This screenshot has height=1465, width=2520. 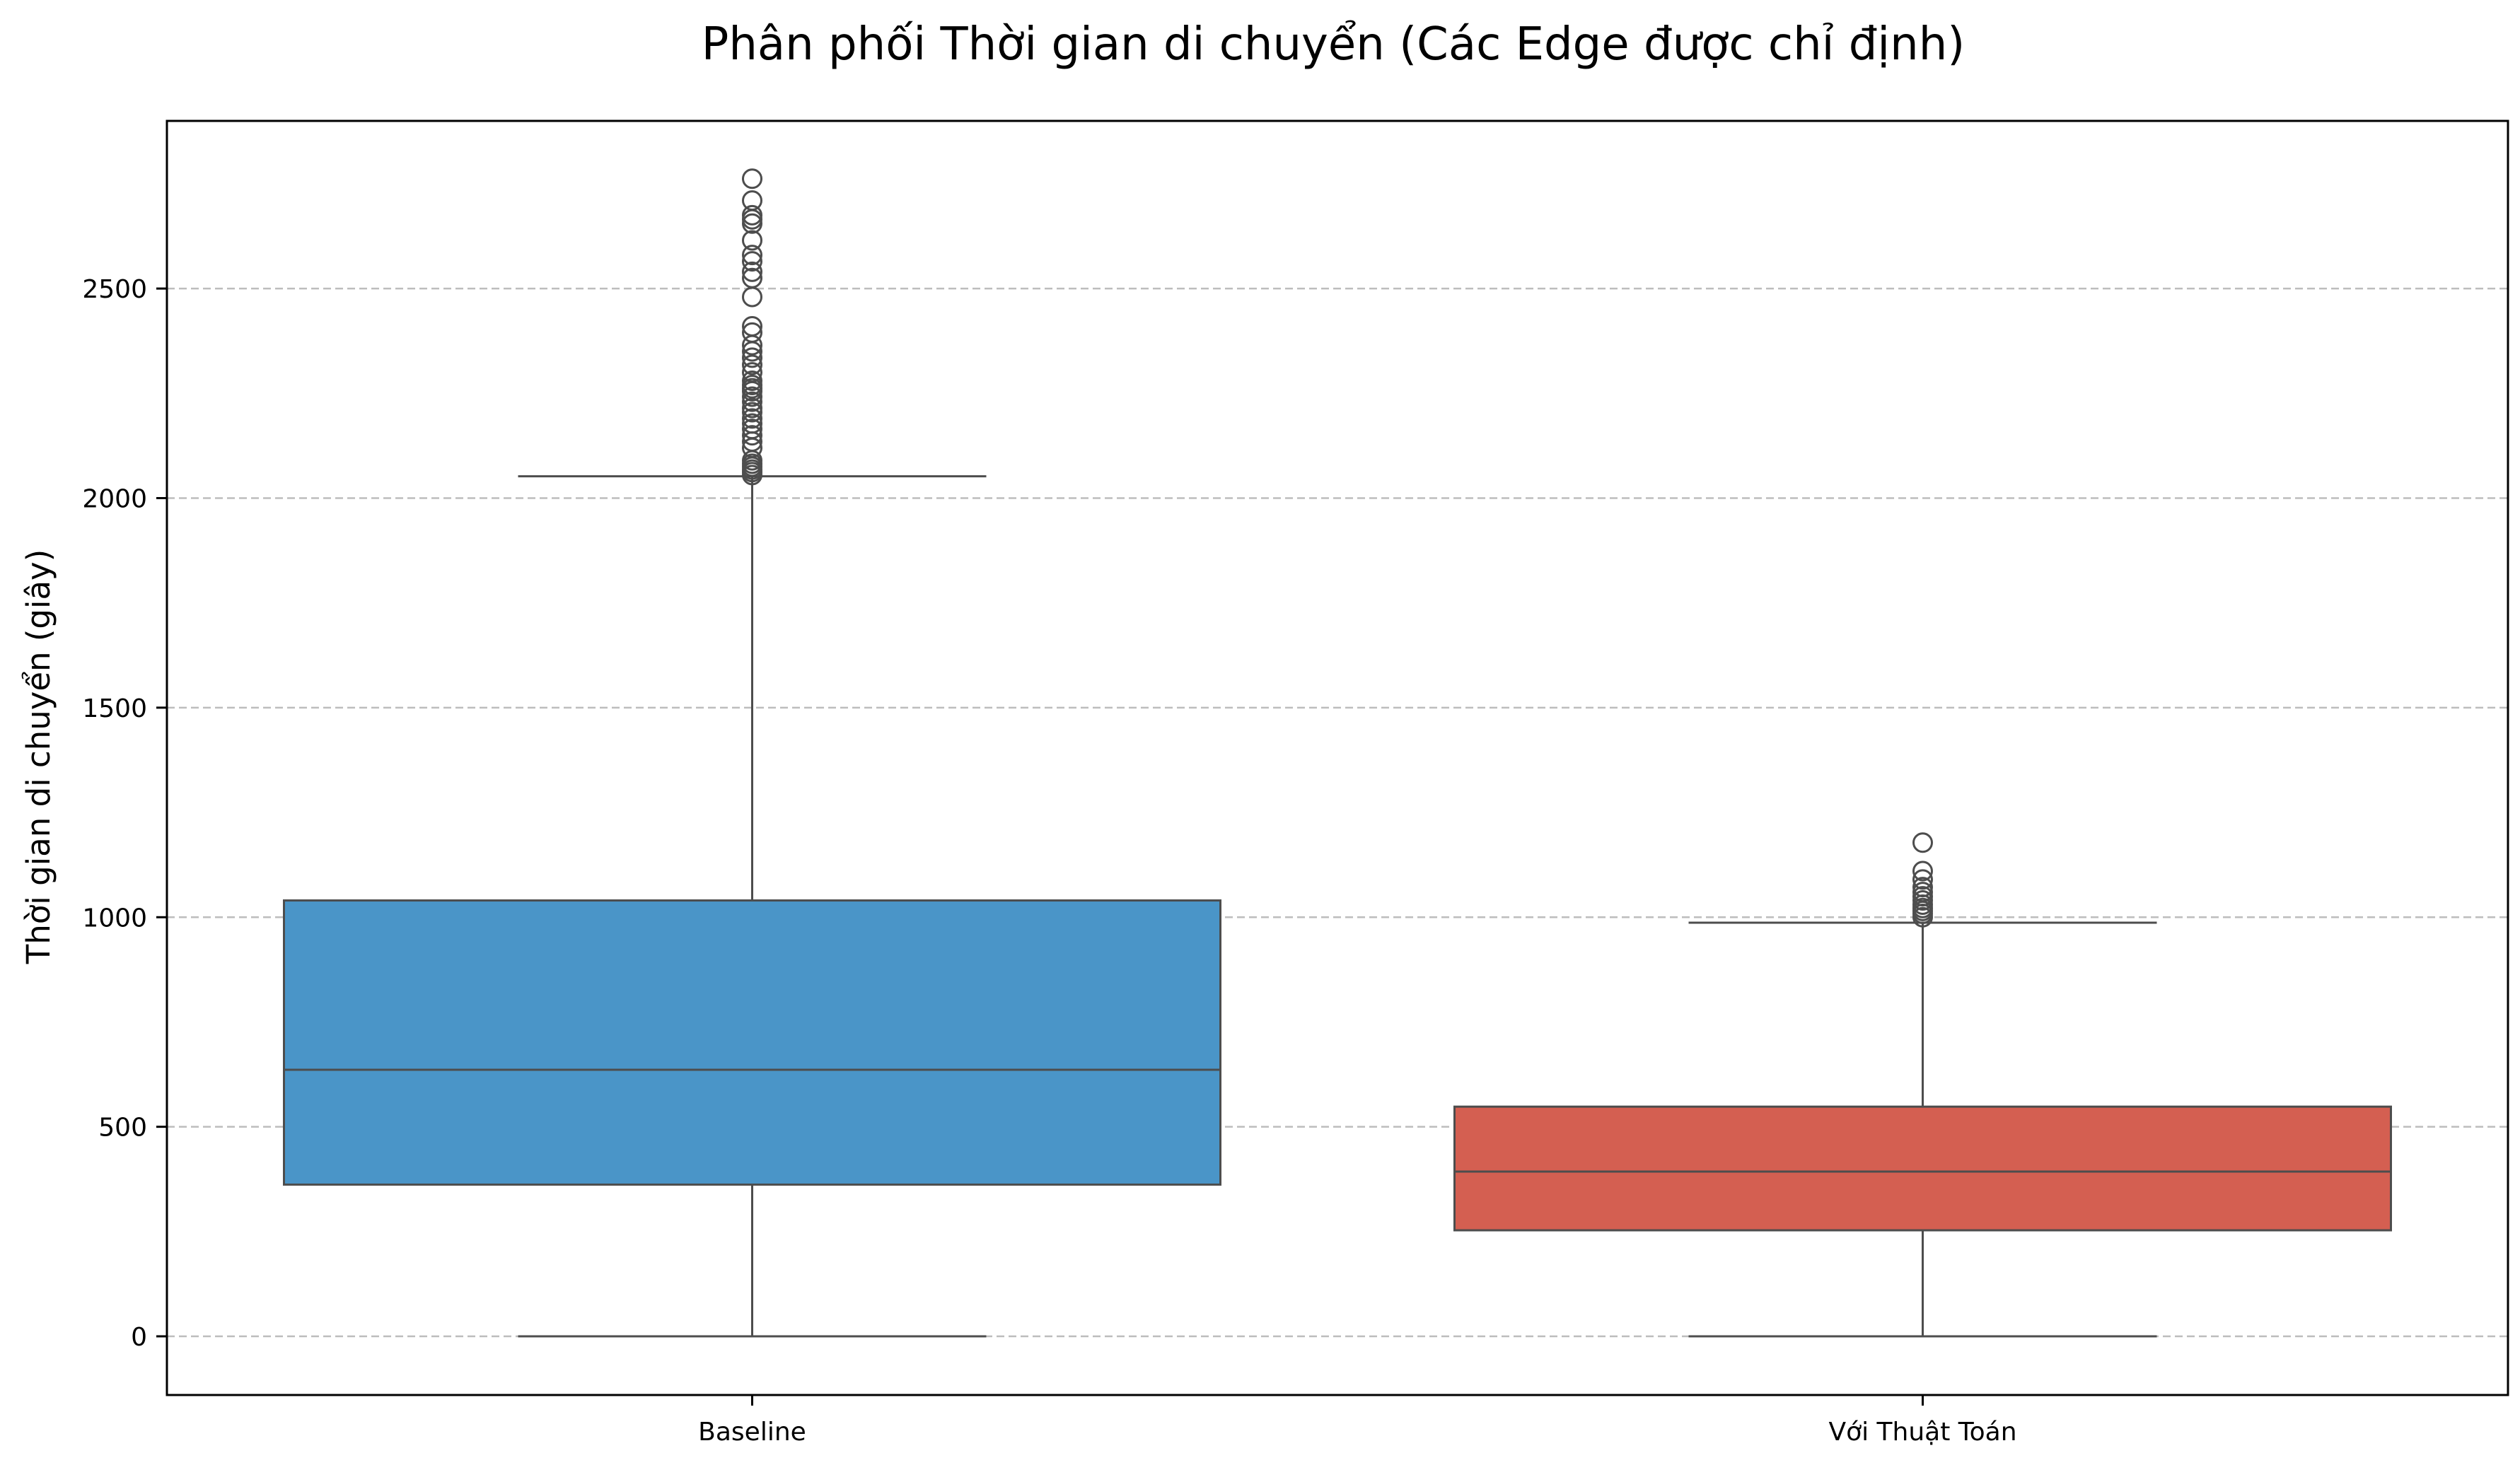 What do you see at coordinates (1922, 1433) in the screenshot?
I see `x-tick-label: Với Thuật Toán` at bounding box center [1922, 1433].